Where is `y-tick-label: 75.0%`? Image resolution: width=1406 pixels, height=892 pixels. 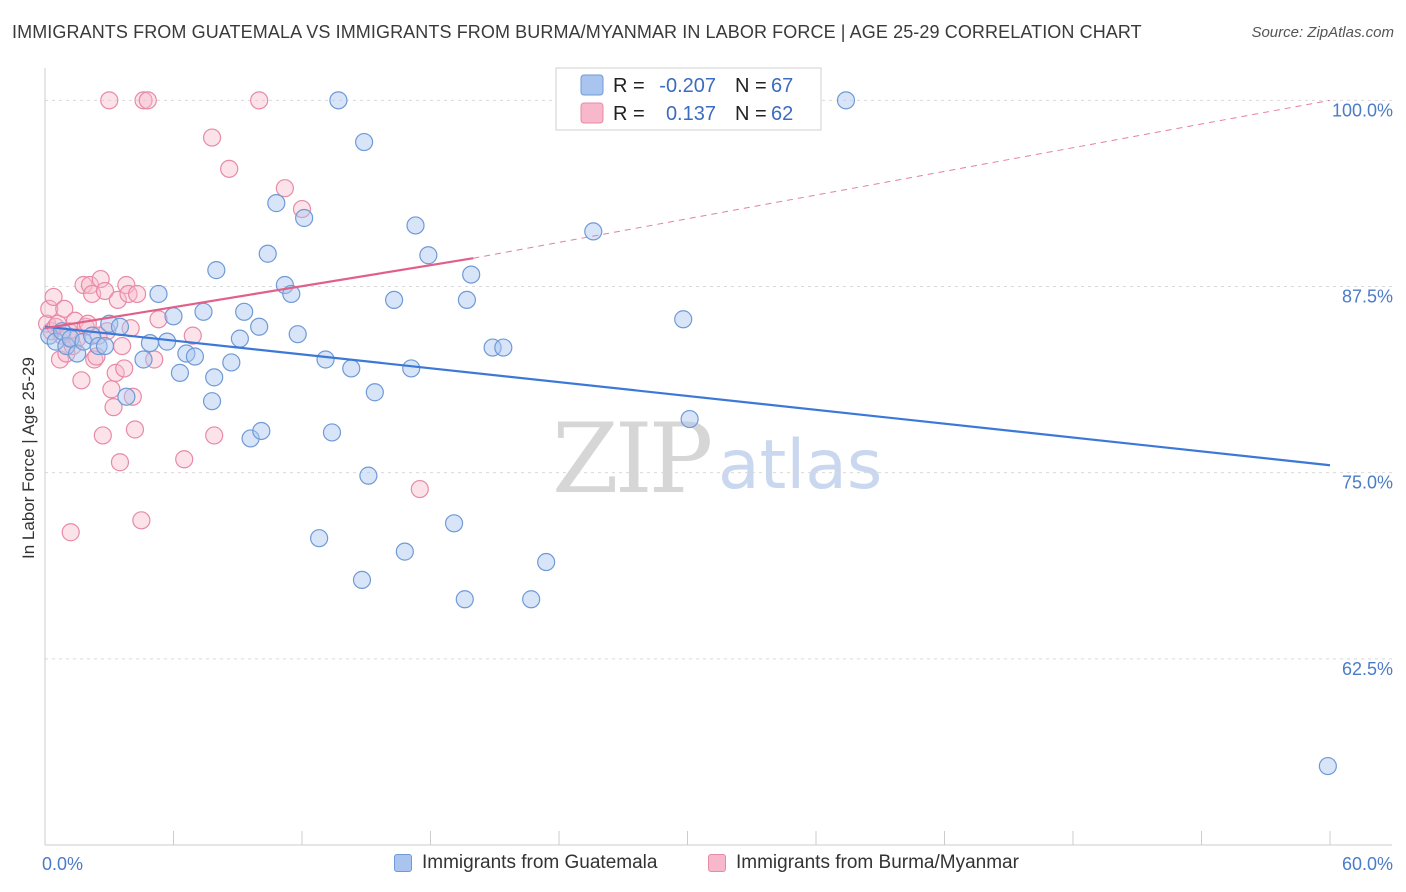 y-tick-label: 75.0% is located at coordinates (1367, 483).